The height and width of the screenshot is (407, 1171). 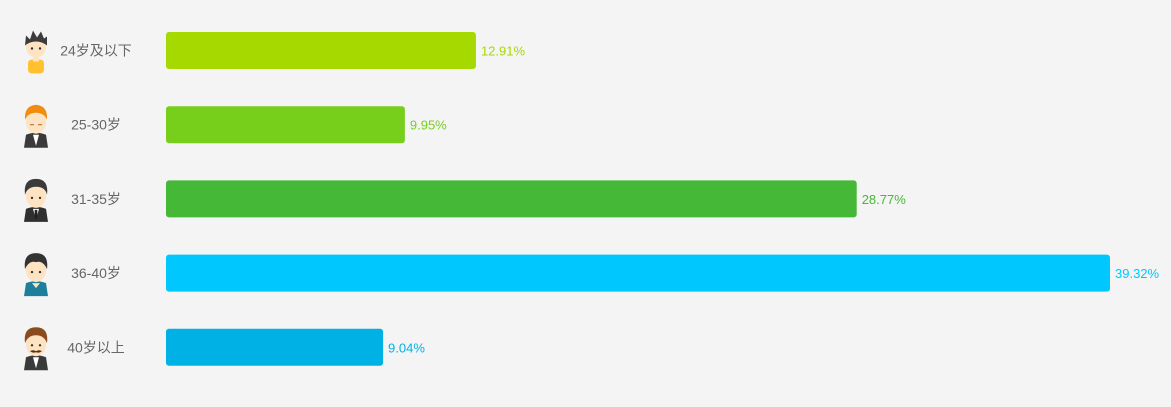 I want to click on category-label: 24岁及以下, so click(x=96, y=51).